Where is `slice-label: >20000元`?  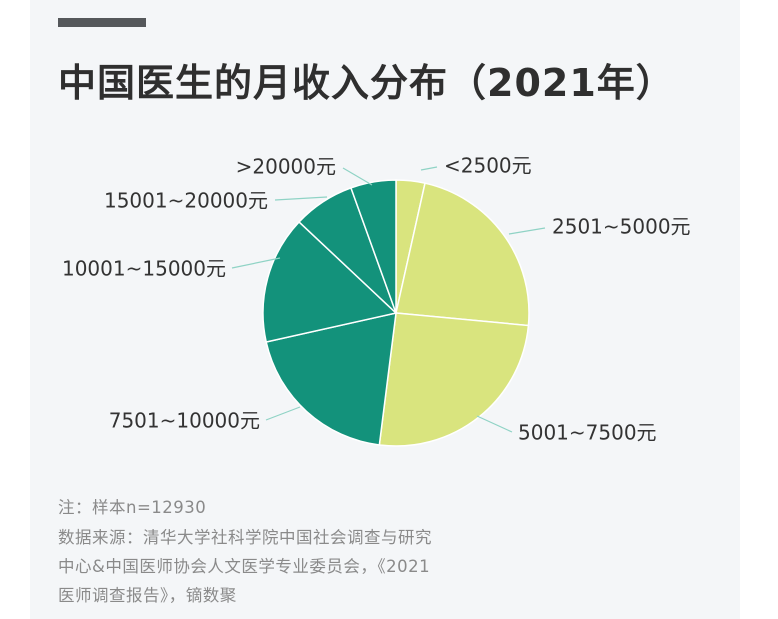
slice-label: >20000元 is located at coordinates (286, 167).